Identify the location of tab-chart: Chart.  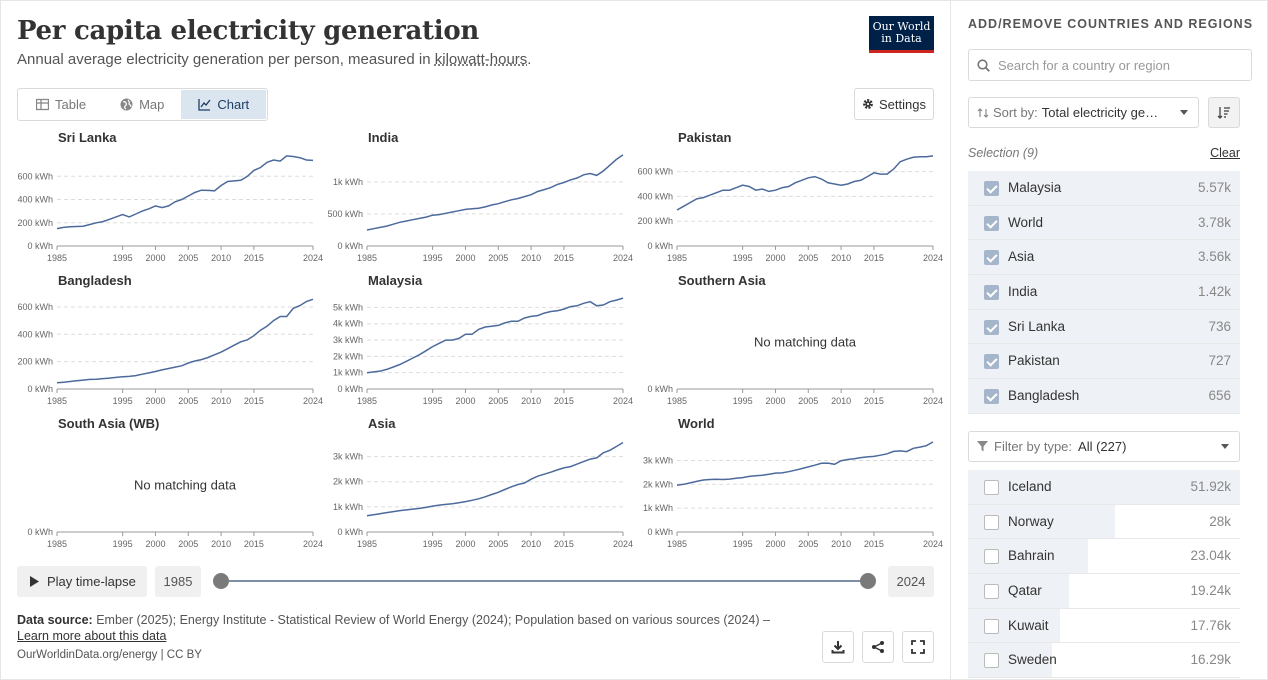
(224, 104).